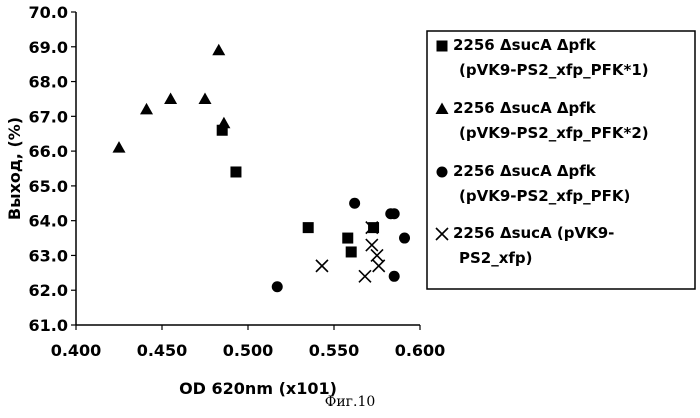 Image resolution: width=700 pixels, height=418 pixels. Describe the element at coordinates (48, 255) in the screenshot. I see `y-tick-label: 63.0` at that location.